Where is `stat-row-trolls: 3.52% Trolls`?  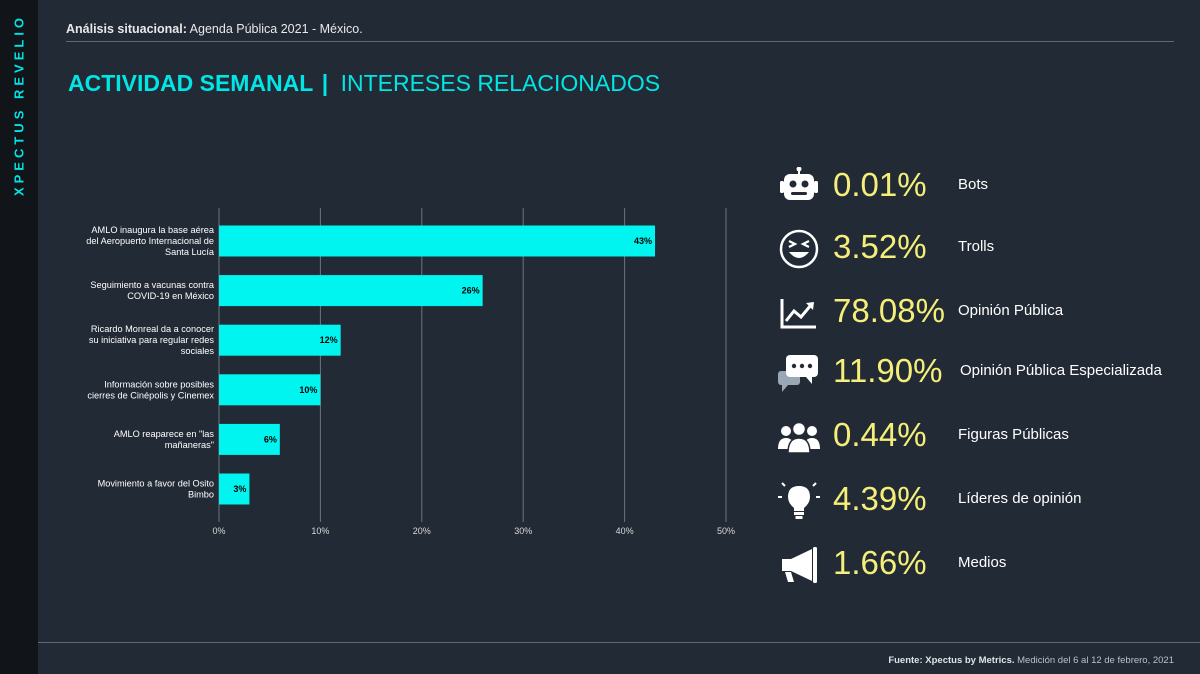 stat-row-trolls: 3.52% Trolls is located at coordinates (981, 249).